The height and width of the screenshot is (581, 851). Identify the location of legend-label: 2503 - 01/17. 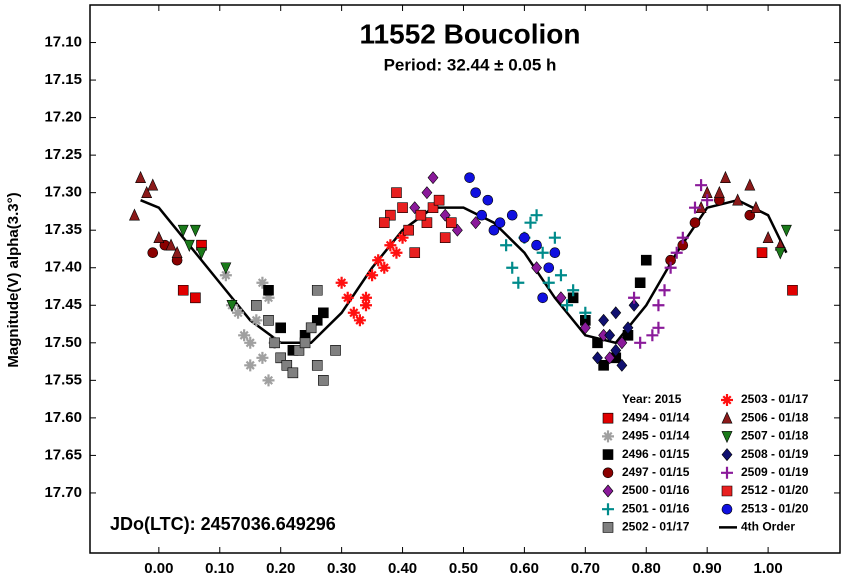
(775, 399).